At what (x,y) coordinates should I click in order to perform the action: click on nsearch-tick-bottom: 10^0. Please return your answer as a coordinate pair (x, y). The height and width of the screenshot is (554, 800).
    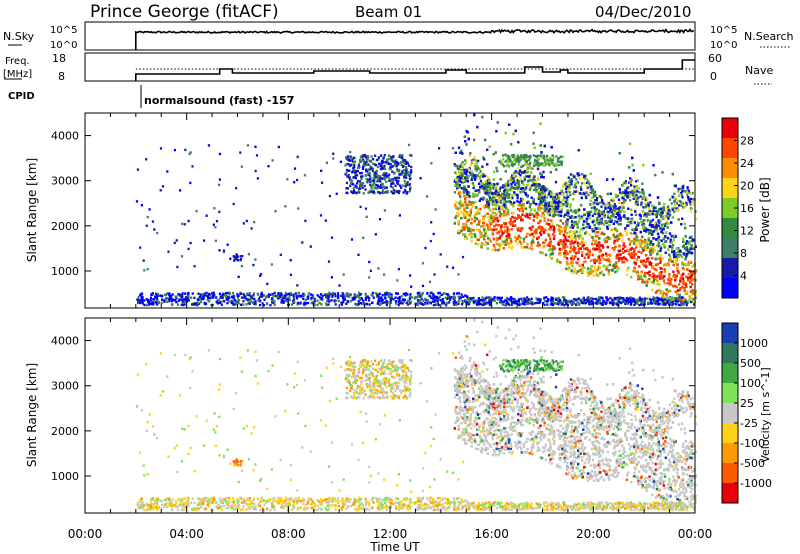
    Looking at the image, I should click on (723, 45).